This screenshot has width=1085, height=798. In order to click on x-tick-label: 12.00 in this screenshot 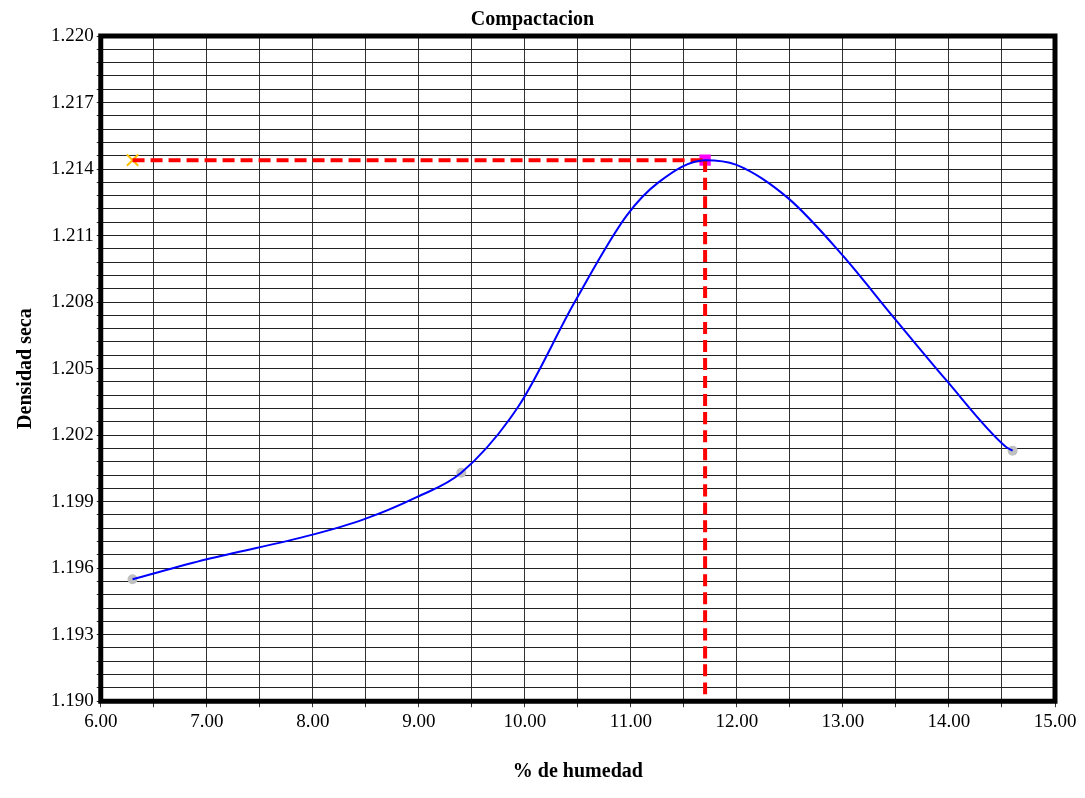, I will do `click(737, 720)`.